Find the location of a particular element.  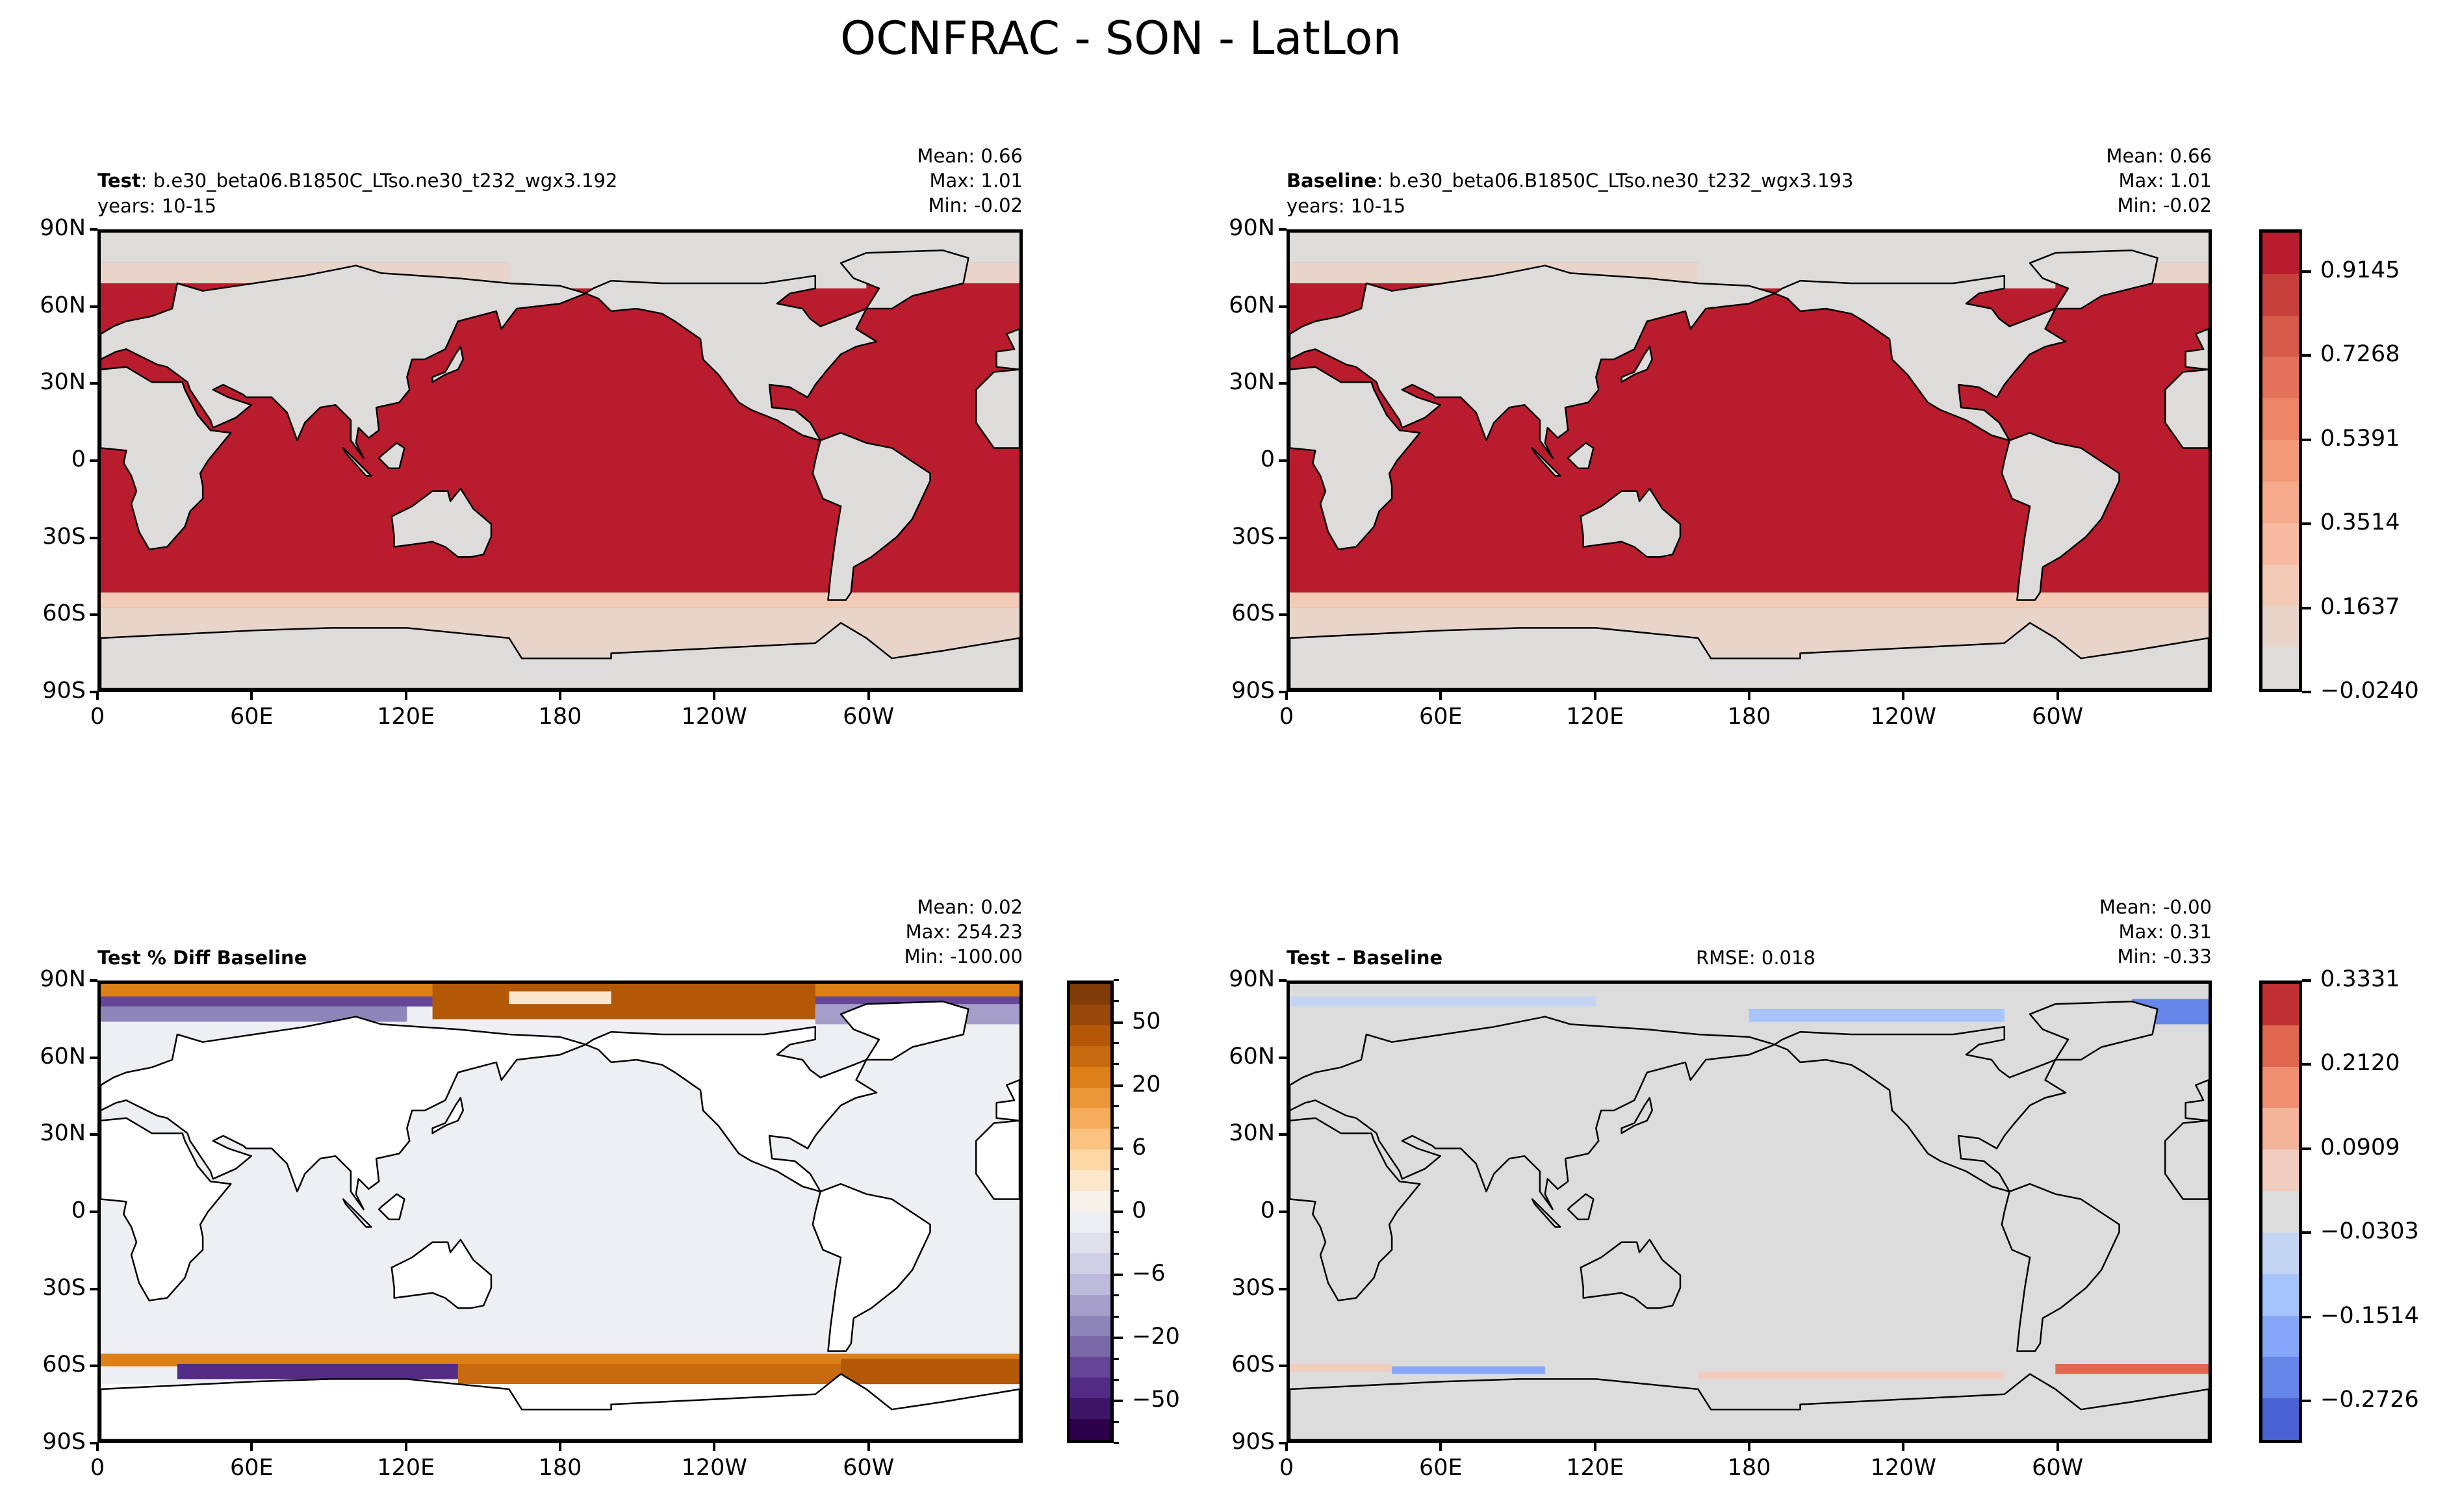

colorbar-tick-label: 50 is located at coordinates (1146, 1021).